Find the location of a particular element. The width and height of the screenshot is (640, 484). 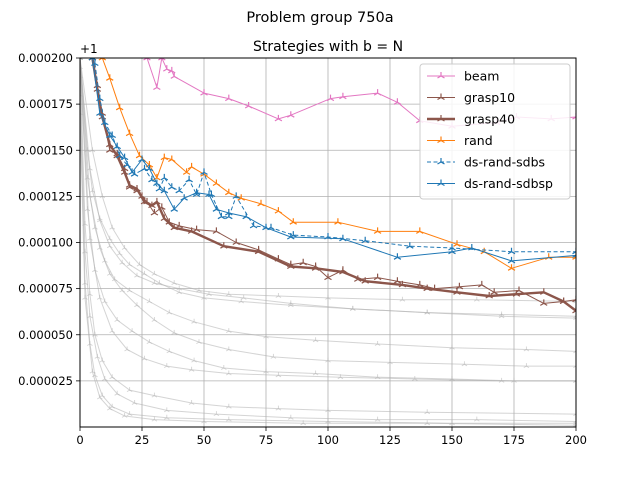

y-tick-label: 0.000175 is located at coordinates (45, 104).